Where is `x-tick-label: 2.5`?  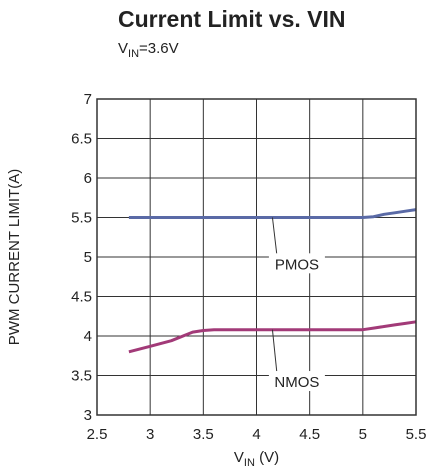
x-tick-label: 2.5 is located at coordinates (97, 434).